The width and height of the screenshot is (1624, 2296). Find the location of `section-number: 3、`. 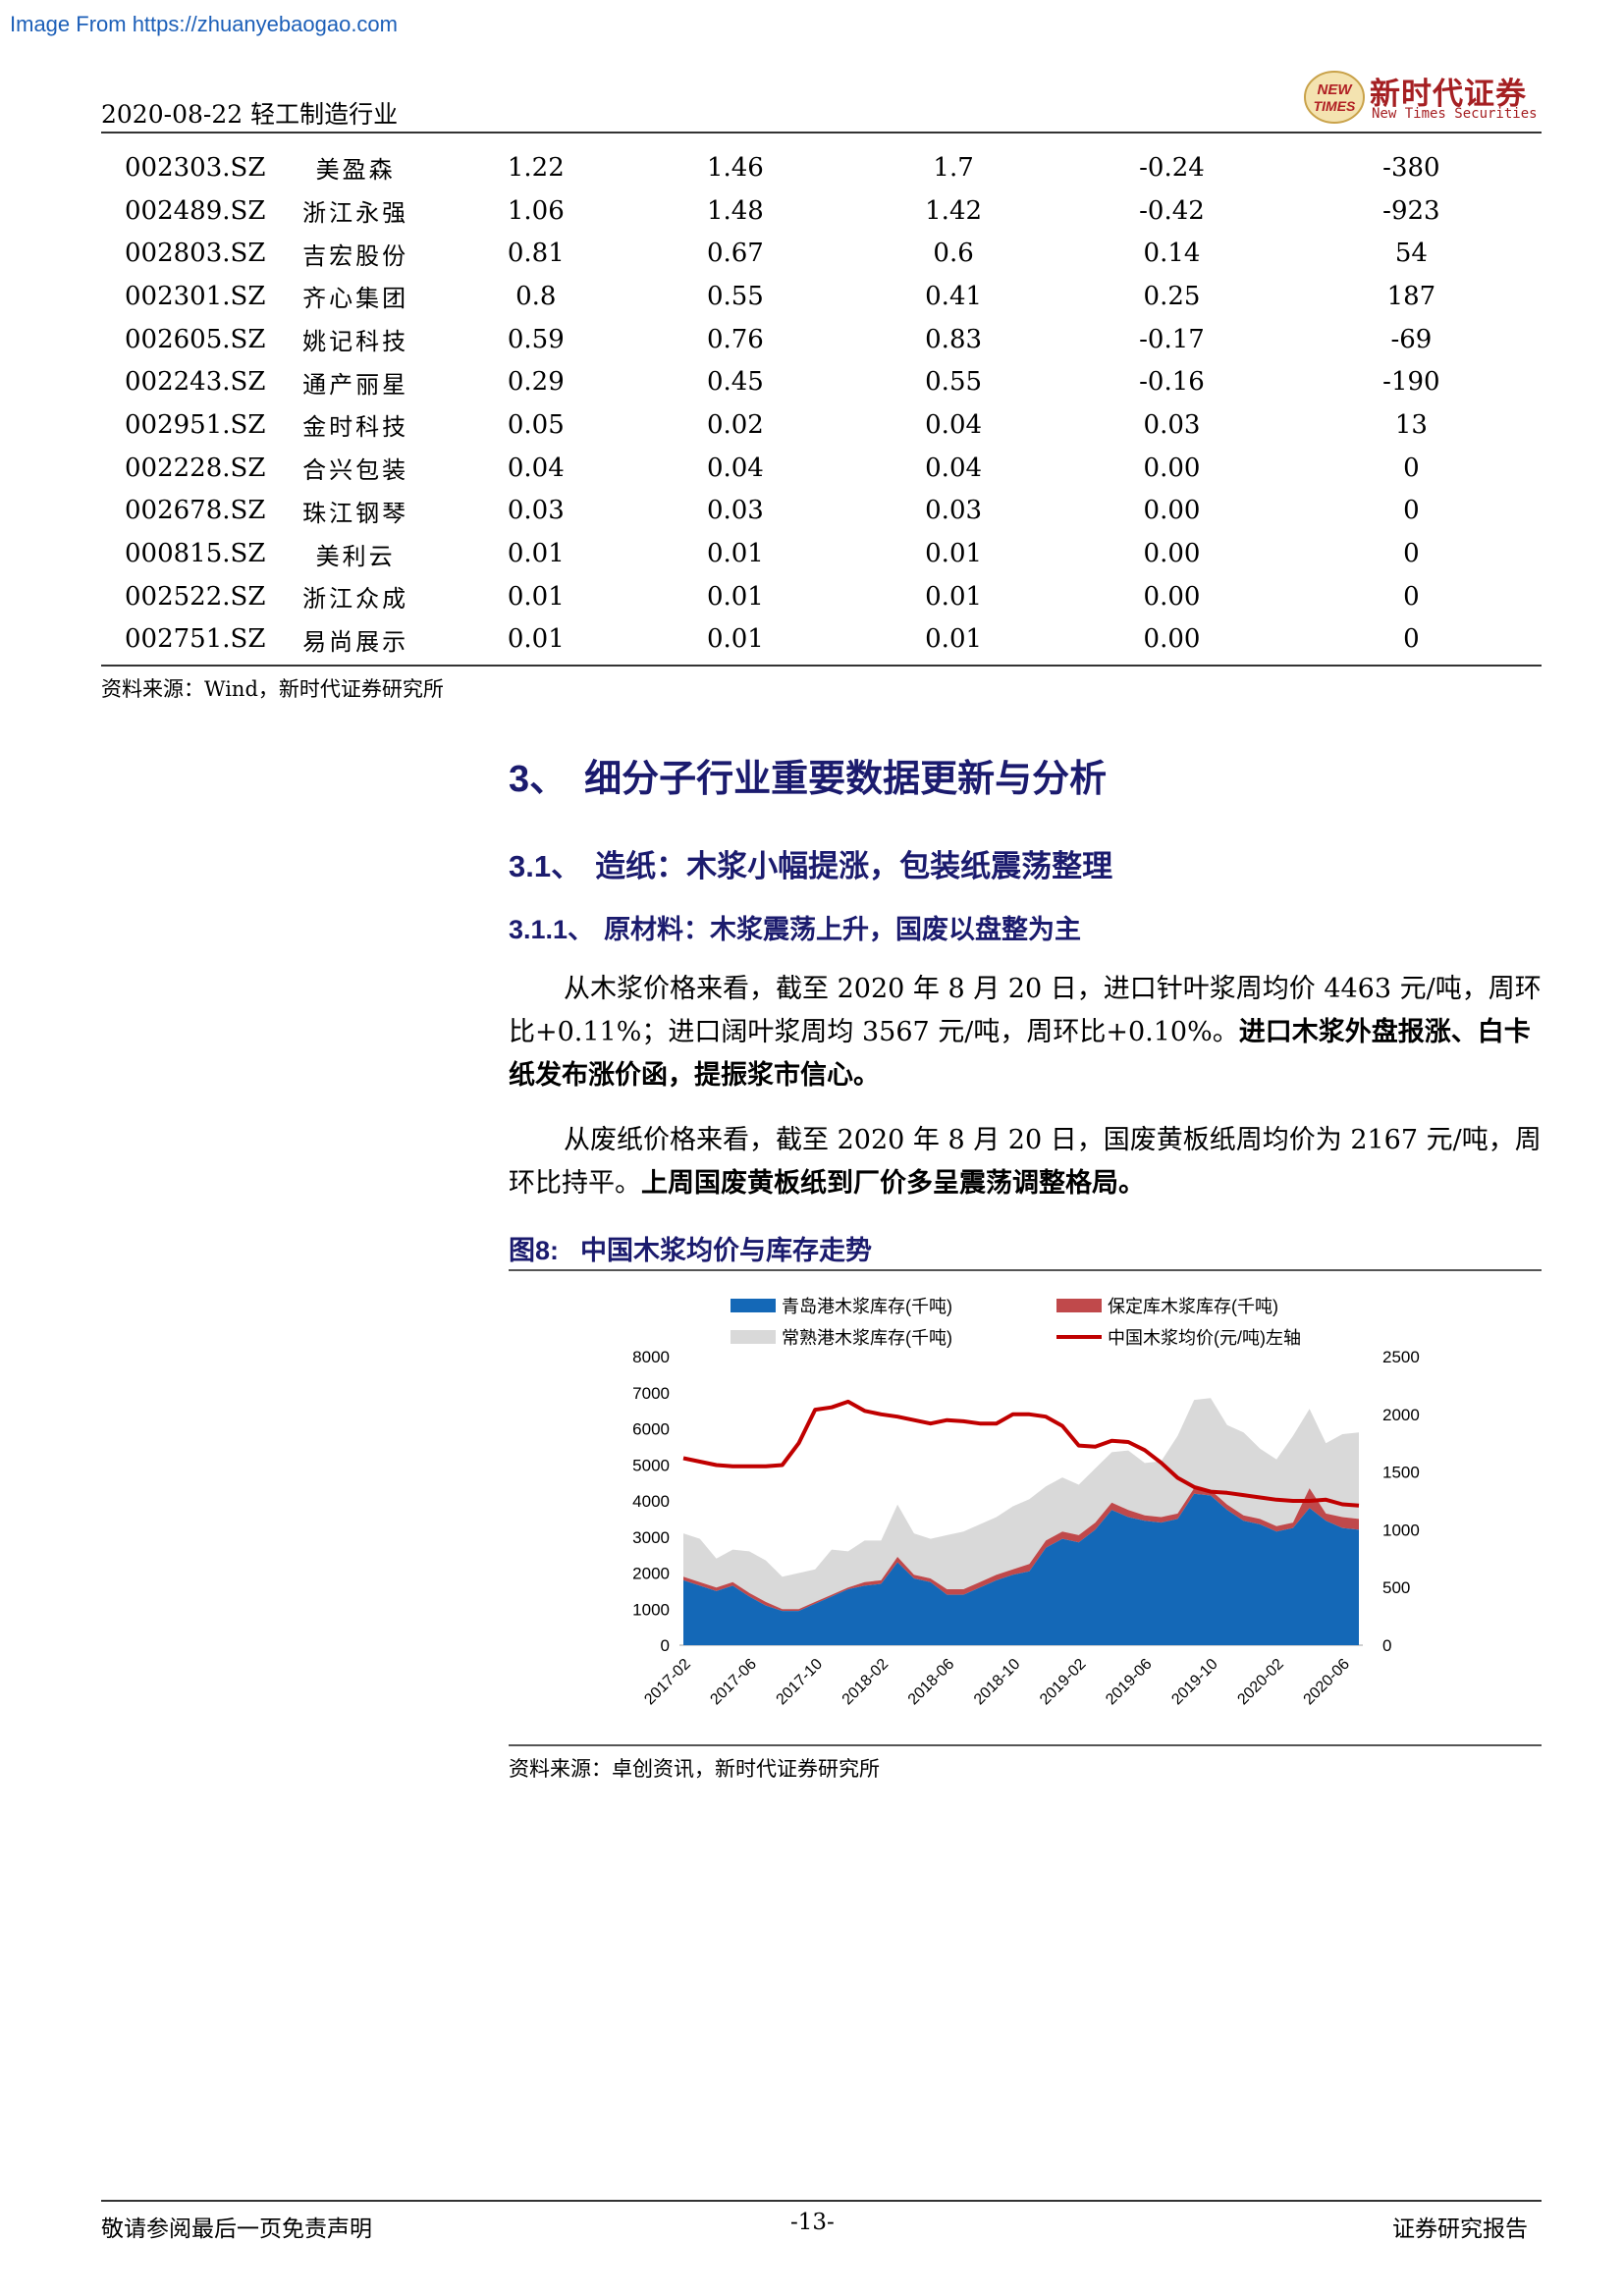

section-number: 3、 is located at coordinates (538, 779).